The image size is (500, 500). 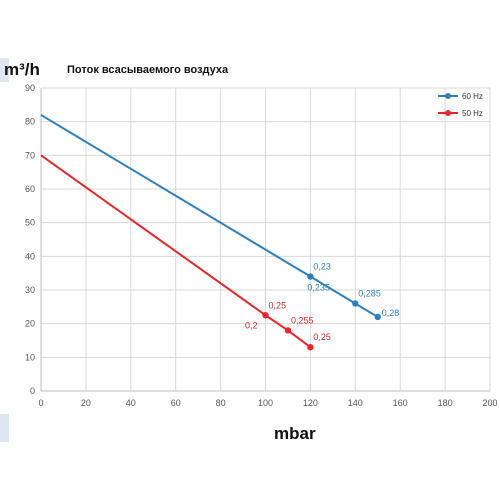 I want to click on x-tick-label: 200, so click(x=489, y=403).